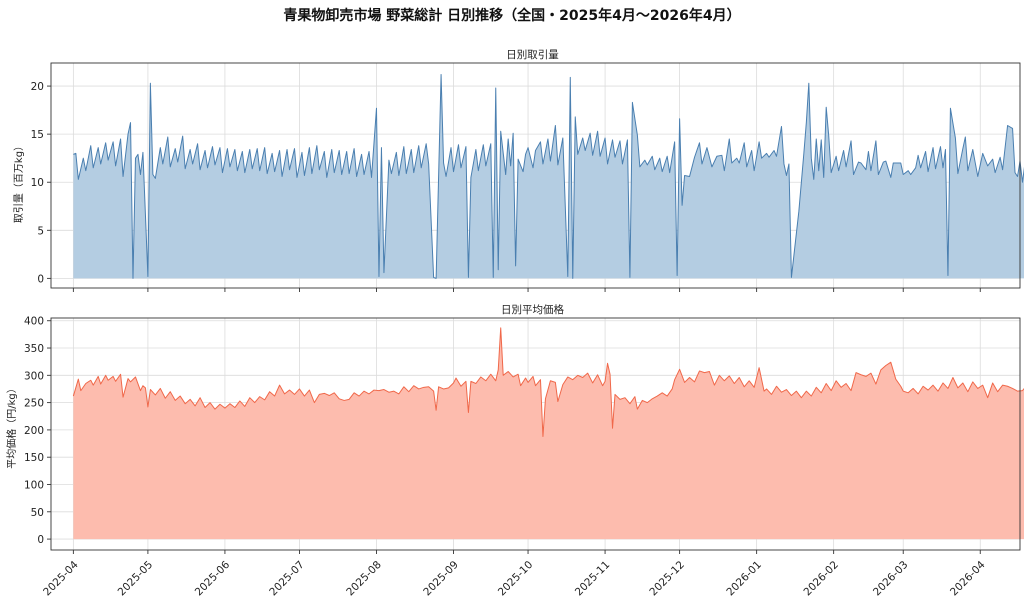 This screenshot has height=598, width=1024. What do you see at coordinates (891, 578) in the screenshot?
I see `x-tick-label: 2026-03` at bounding box center [891, 578].